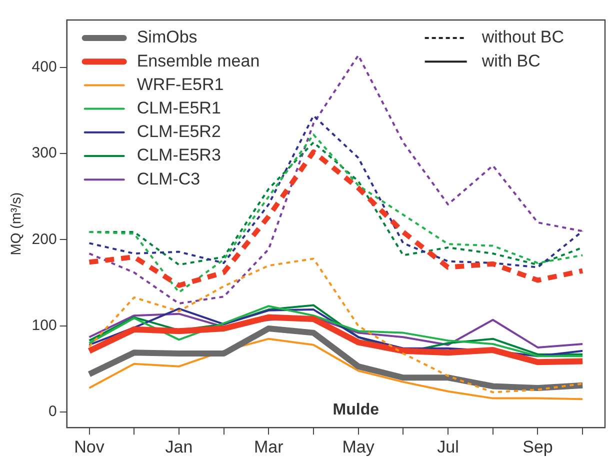 The image size is (609, 463). What do you see at coordinates (167, 37) in the screenshot?
I see `legend-label: SimObs` at bounding box center [167, 37].